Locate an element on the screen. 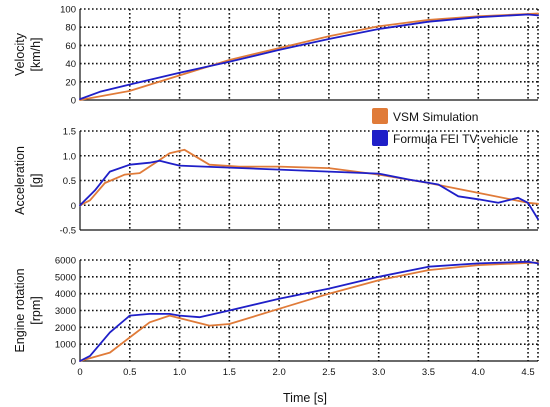 Image resolution: width=550 pixels, height=407 pixels. y-tick-label: 6000 is located at coordinates (65, 261).